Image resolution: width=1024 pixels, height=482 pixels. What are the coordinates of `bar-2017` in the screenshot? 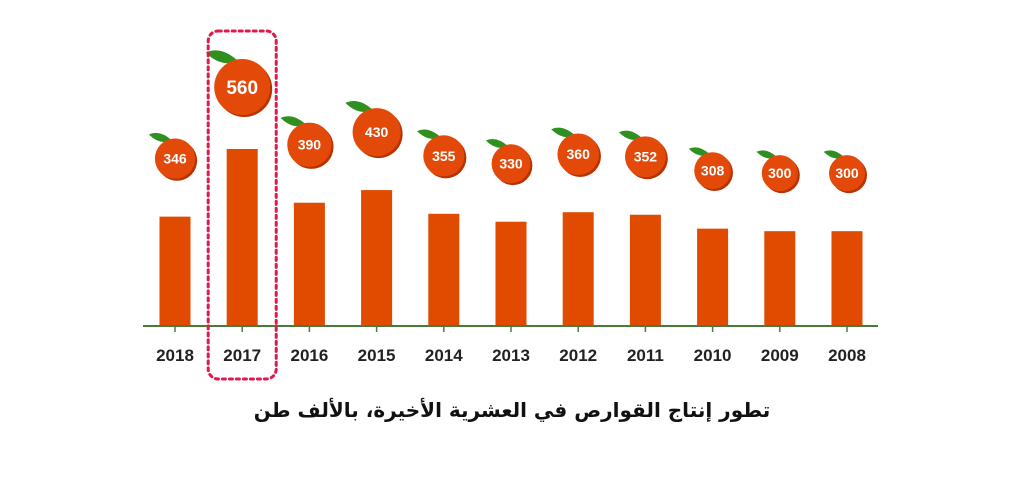 It's located at (242, 237).